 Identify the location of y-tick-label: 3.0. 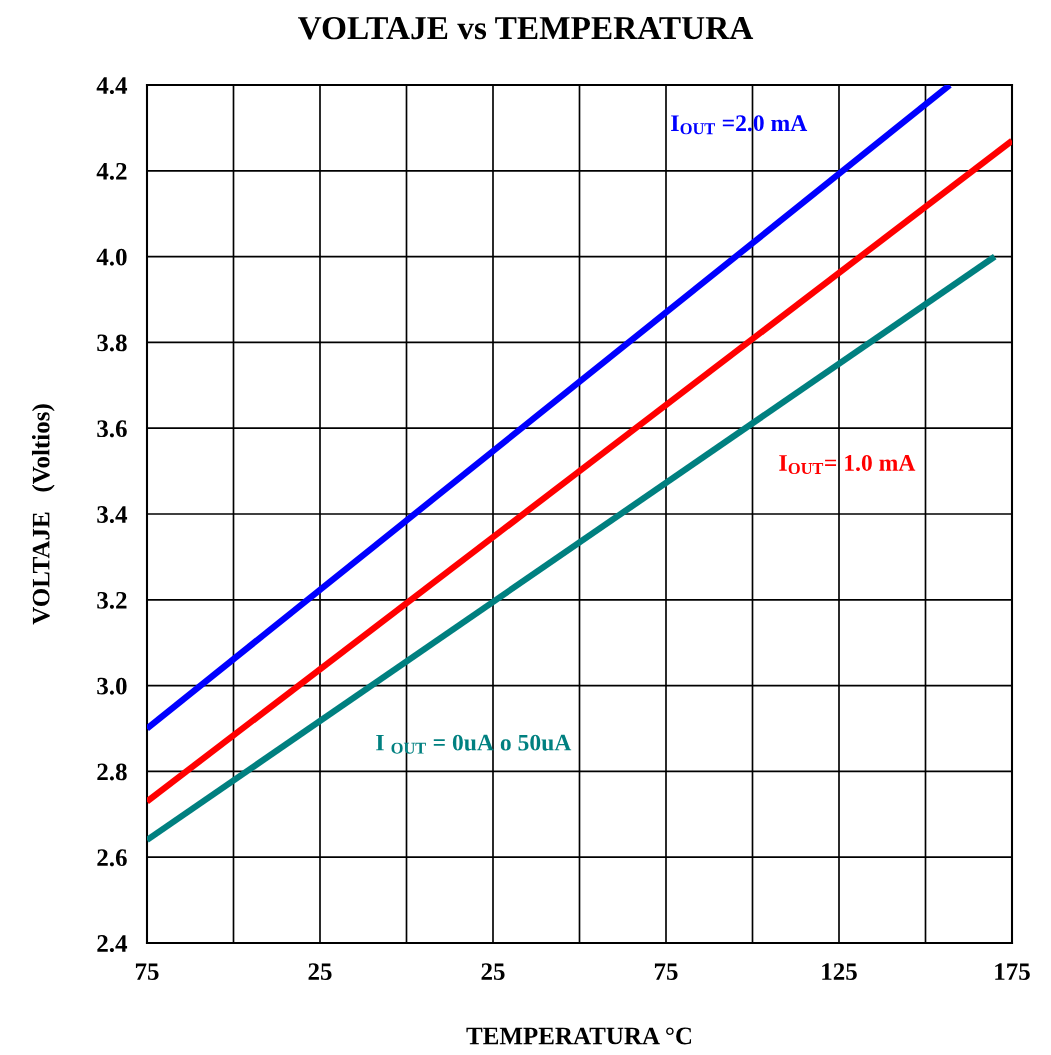
(112, 686).